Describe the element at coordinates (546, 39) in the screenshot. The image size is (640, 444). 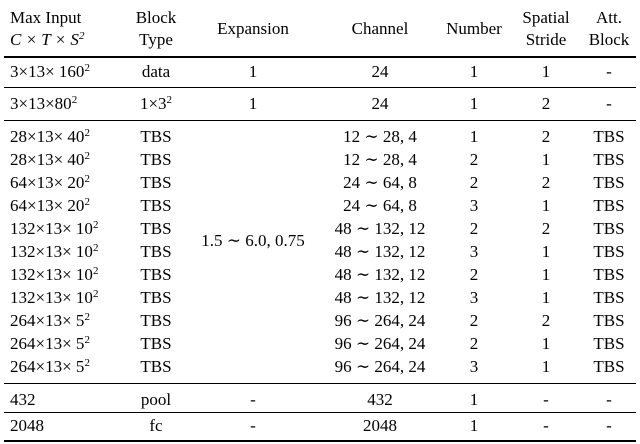
I see `header-spatial-line2: Stride` at that location.